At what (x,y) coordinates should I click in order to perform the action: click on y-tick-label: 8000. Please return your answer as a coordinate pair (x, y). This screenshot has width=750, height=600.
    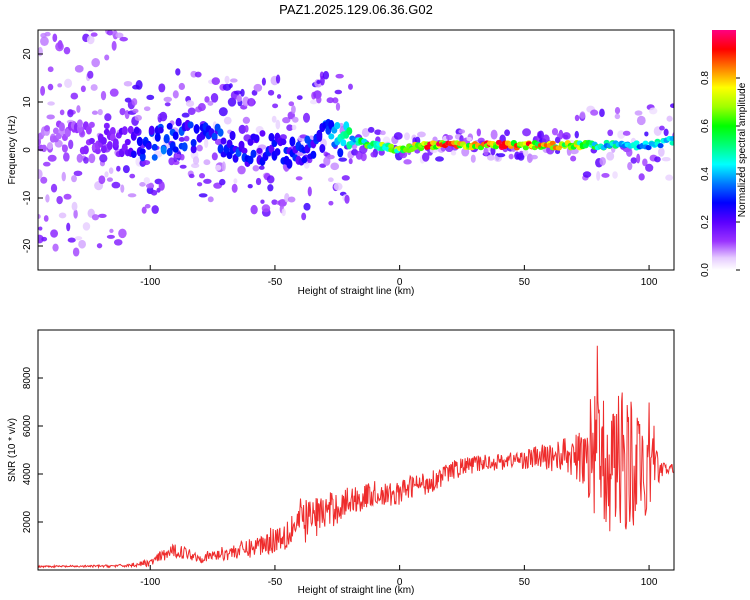
    Looking at the image, I should click on (27, 377).